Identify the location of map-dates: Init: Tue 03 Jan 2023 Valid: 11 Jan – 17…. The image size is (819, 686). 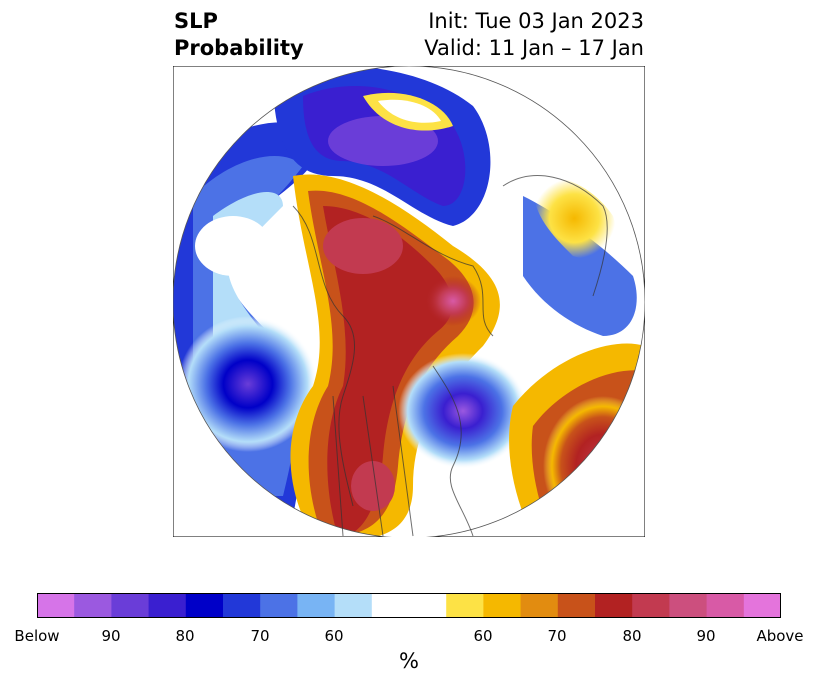
(534, 35).